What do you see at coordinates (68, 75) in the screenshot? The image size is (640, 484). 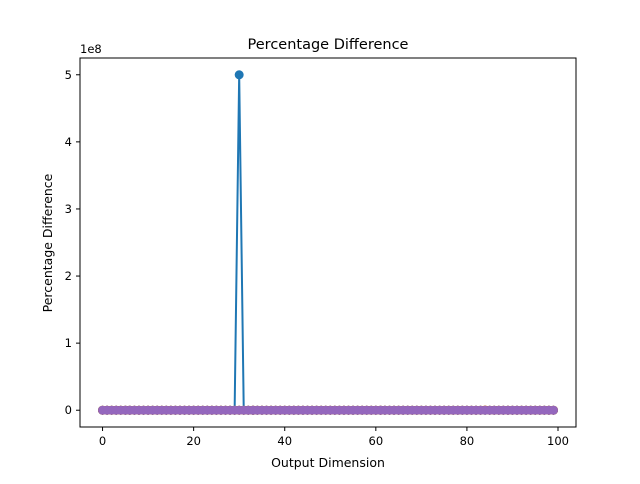 I see `y-tick-label: 5` at bounding box center [68, 75].